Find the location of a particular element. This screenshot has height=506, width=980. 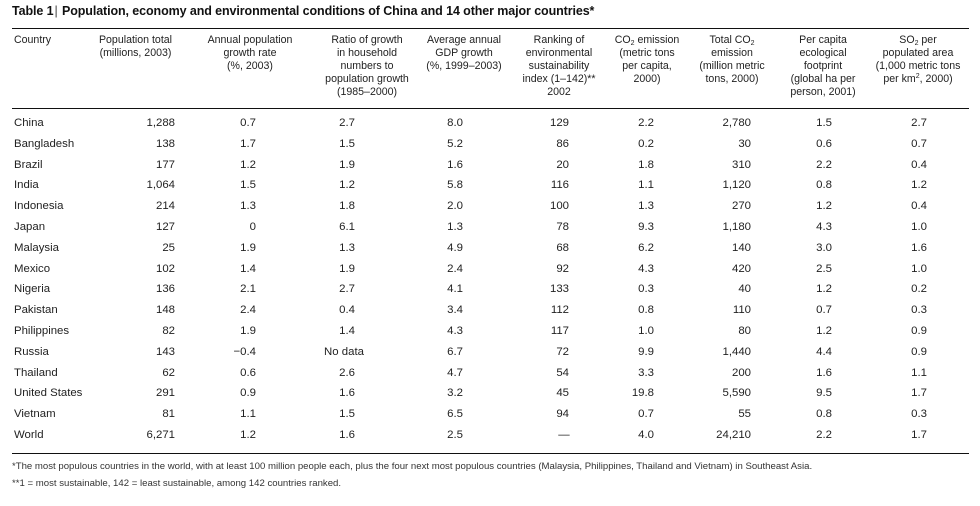

table-row: Russia 143 −0.4 No data 6.7 72 9.9 1,440 4.4 0.9 is located at coordinates (490, 353).